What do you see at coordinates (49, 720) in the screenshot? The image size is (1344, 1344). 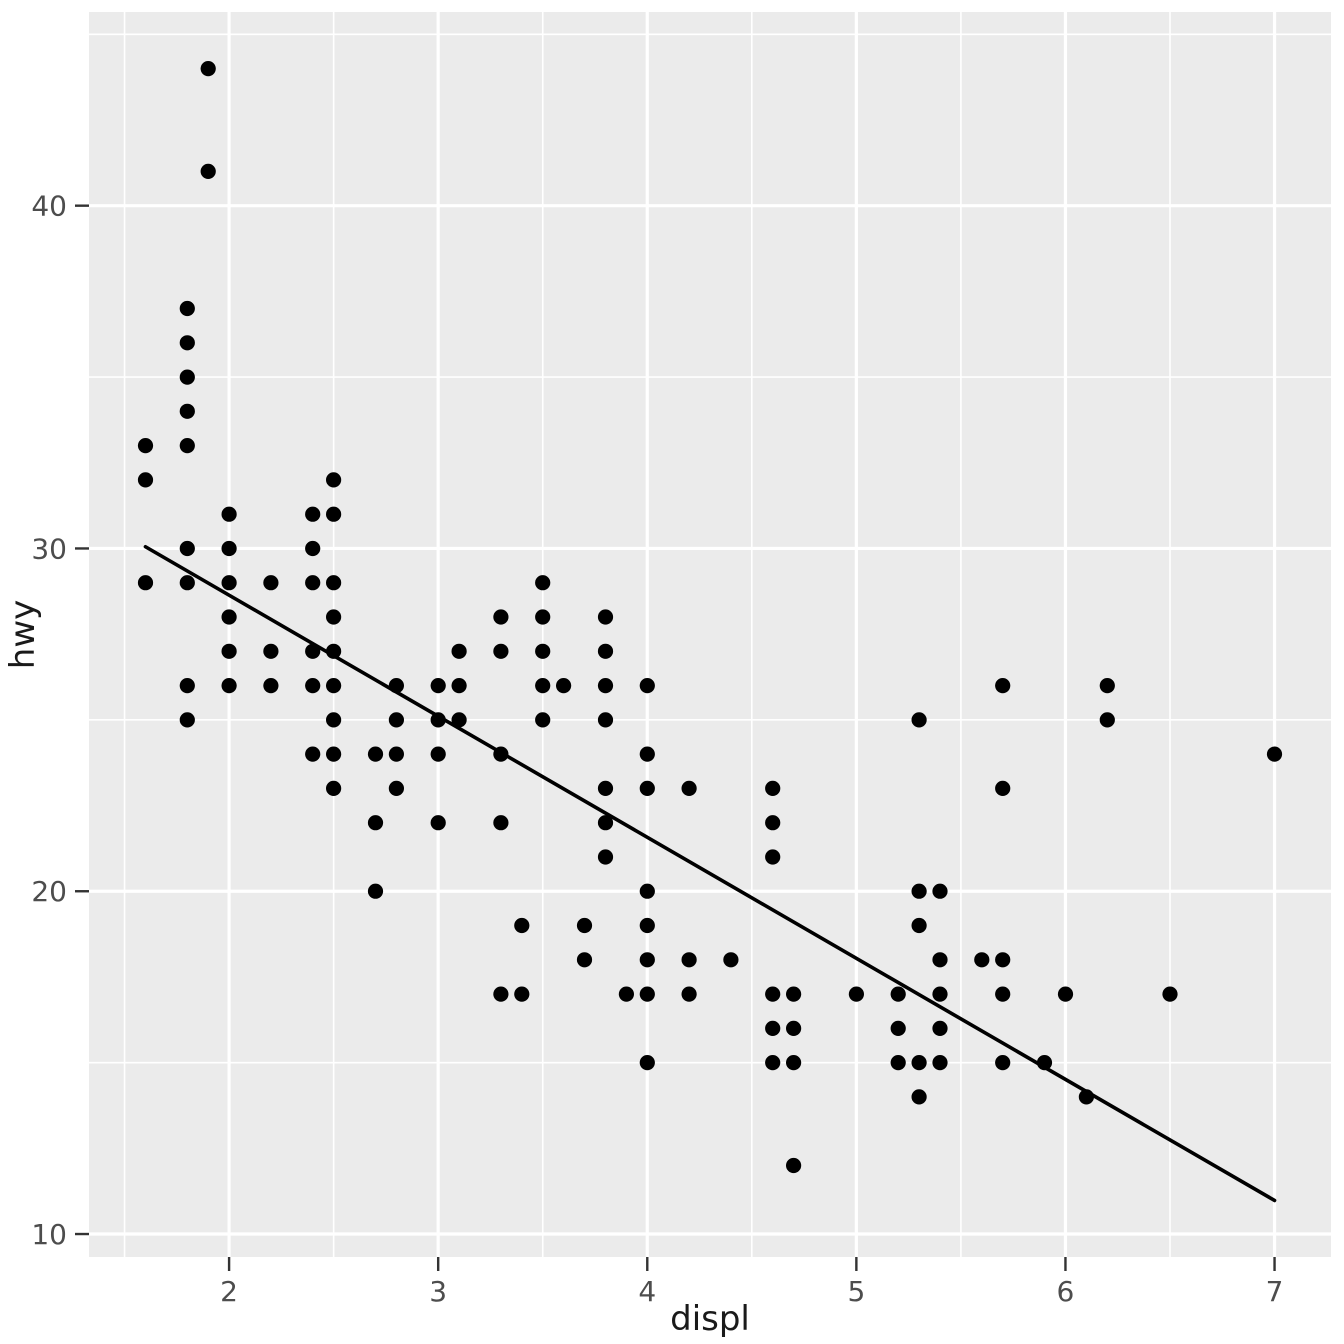 I see `y-axis-tick-labels: 10 20 30 40` at bounding box center [49, 720].